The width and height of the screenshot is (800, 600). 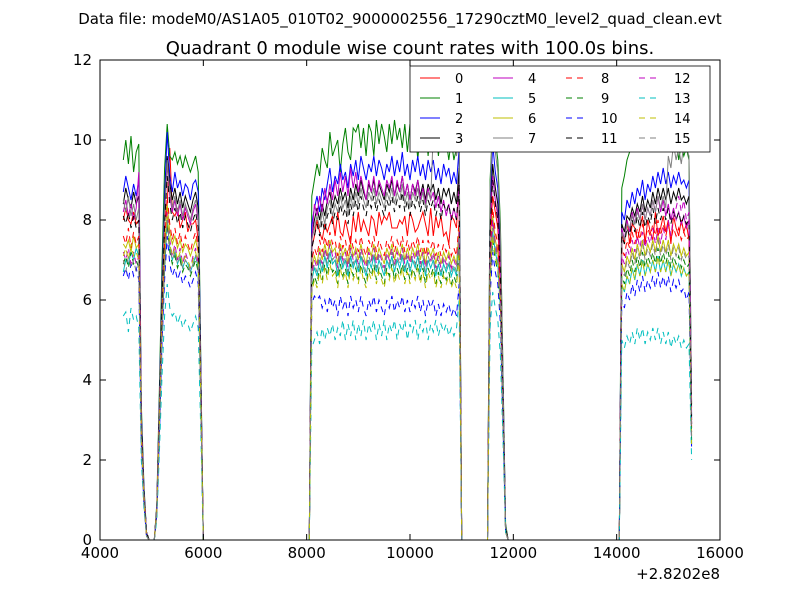 What do you see at coordinates (203, 553) in the screenshot?
I see `x-tick-label-1: 6000` at bounding box center [203, 553].